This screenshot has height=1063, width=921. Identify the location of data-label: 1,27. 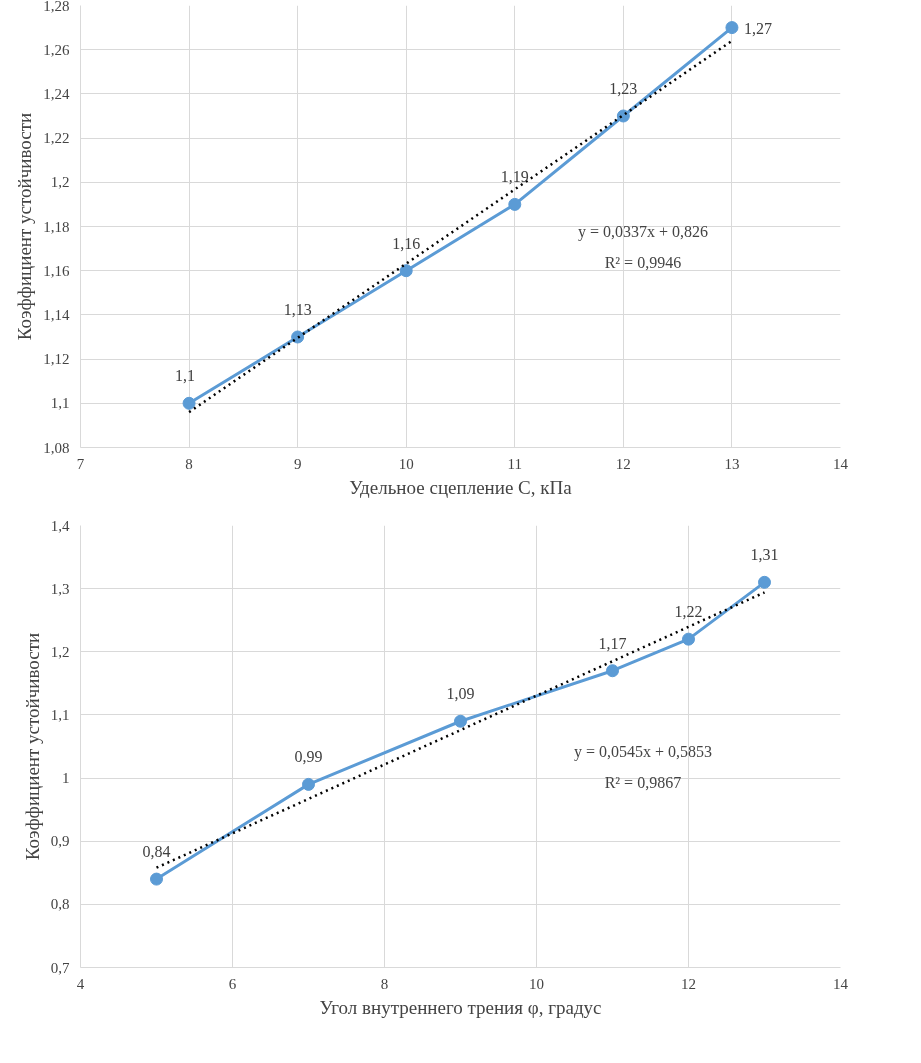
(757, 28).